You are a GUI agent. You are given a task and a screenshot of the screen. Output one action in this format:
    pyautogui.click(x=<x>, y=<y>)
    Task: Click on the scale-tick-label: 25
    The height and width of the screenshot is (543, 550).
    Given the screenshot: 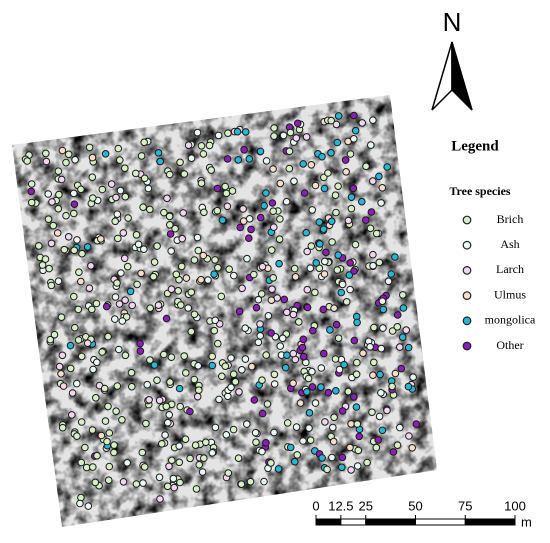 What is the action you would take?
    pyautogui.click(x=366, y=505)
    